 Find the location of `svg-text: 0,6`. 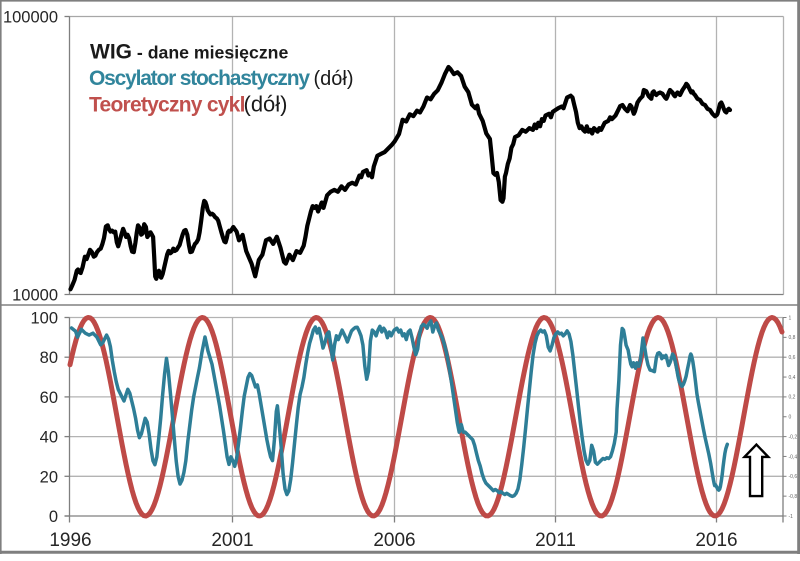

svg-text: 0,6 is located at coordinates (792, 358).